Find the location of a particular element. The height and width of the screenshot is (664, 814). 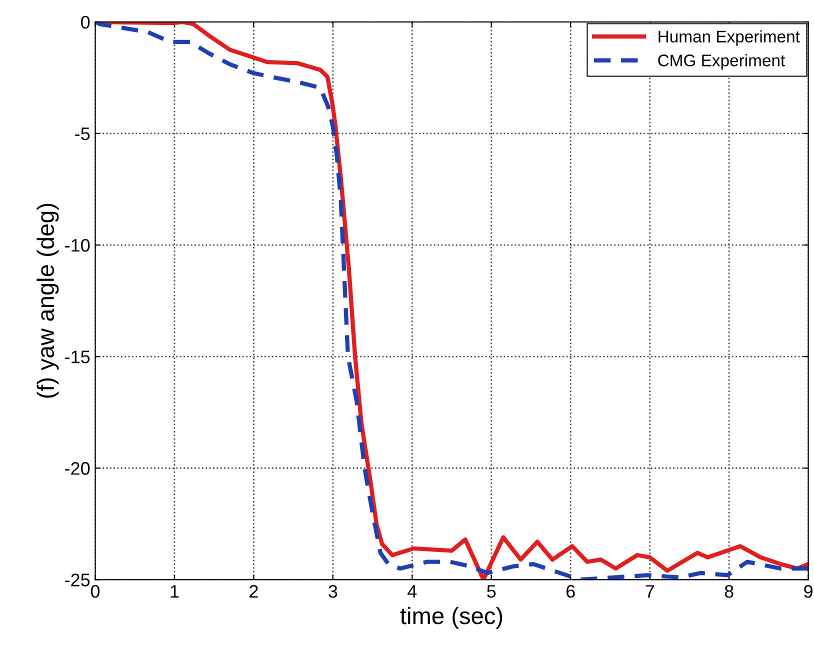

y-tick-label: -25 is located at coordinates (77, 580).